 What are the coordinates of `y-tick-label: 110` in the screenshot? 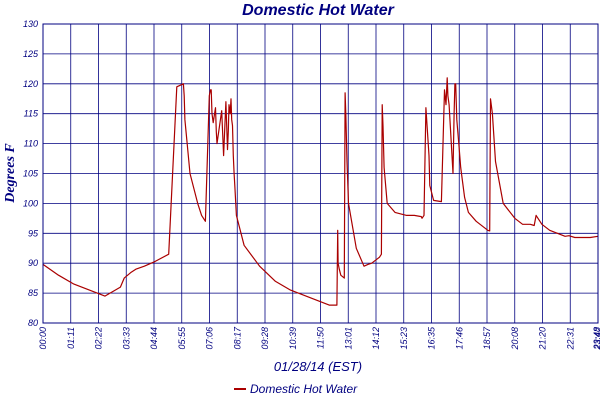 It's located at (31, 144).